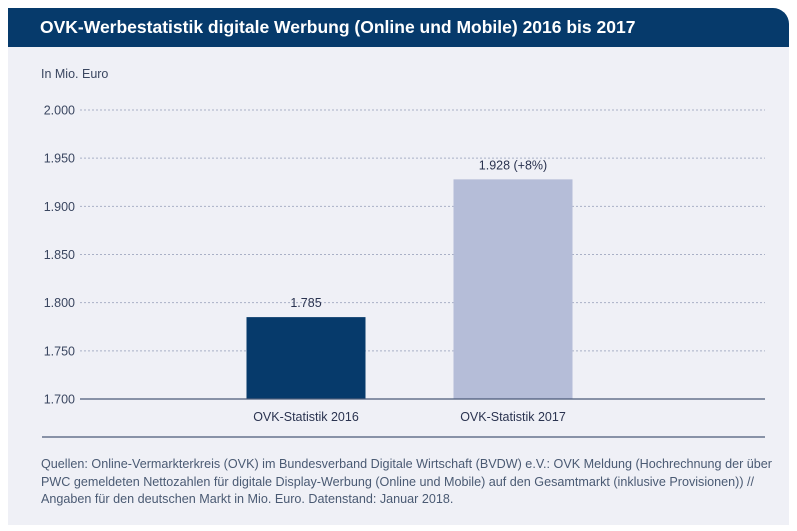 Image resolution: width=797 pixels, height=531 pixels. I want to click on y-tick-label: 2.000, so click(59, 111).